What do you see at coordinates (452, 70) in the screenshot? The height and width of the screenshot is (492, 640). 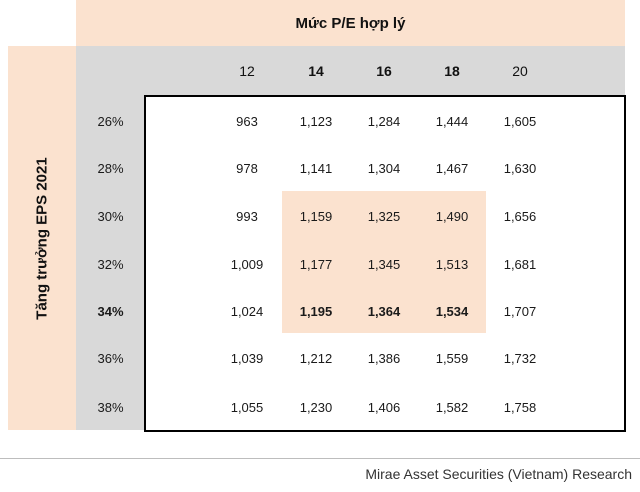 I see `column-header: 18` at bounding box center [452, 70].